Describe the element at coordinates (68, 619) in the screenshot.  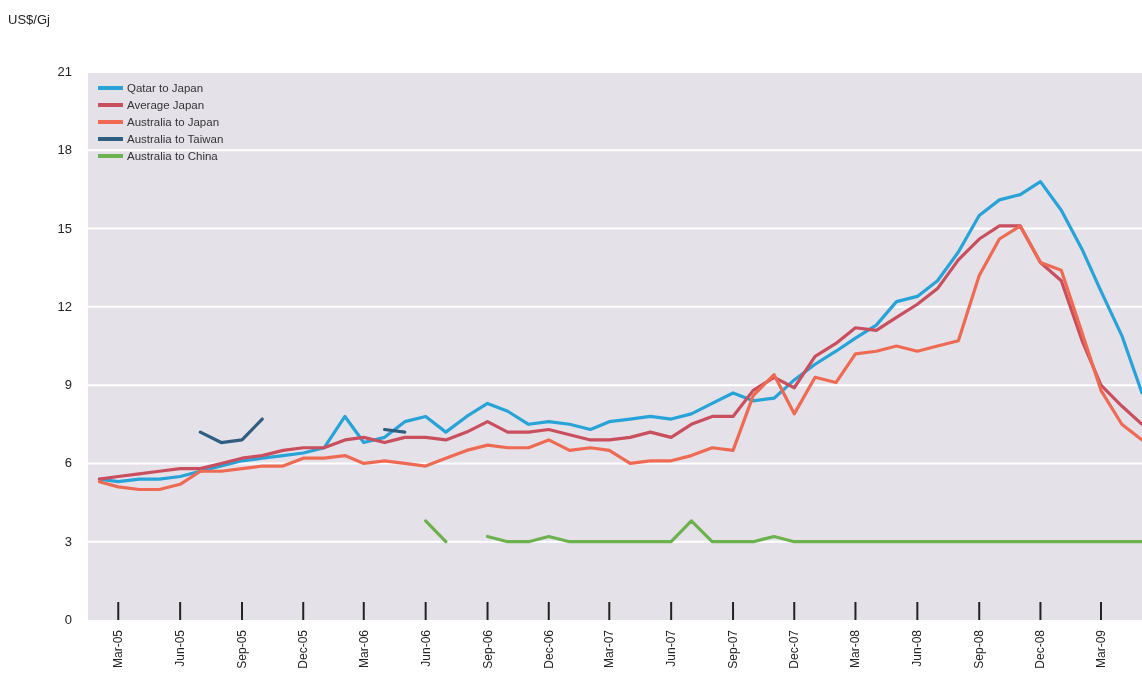
I see `y-tick-label: 0` at that location.